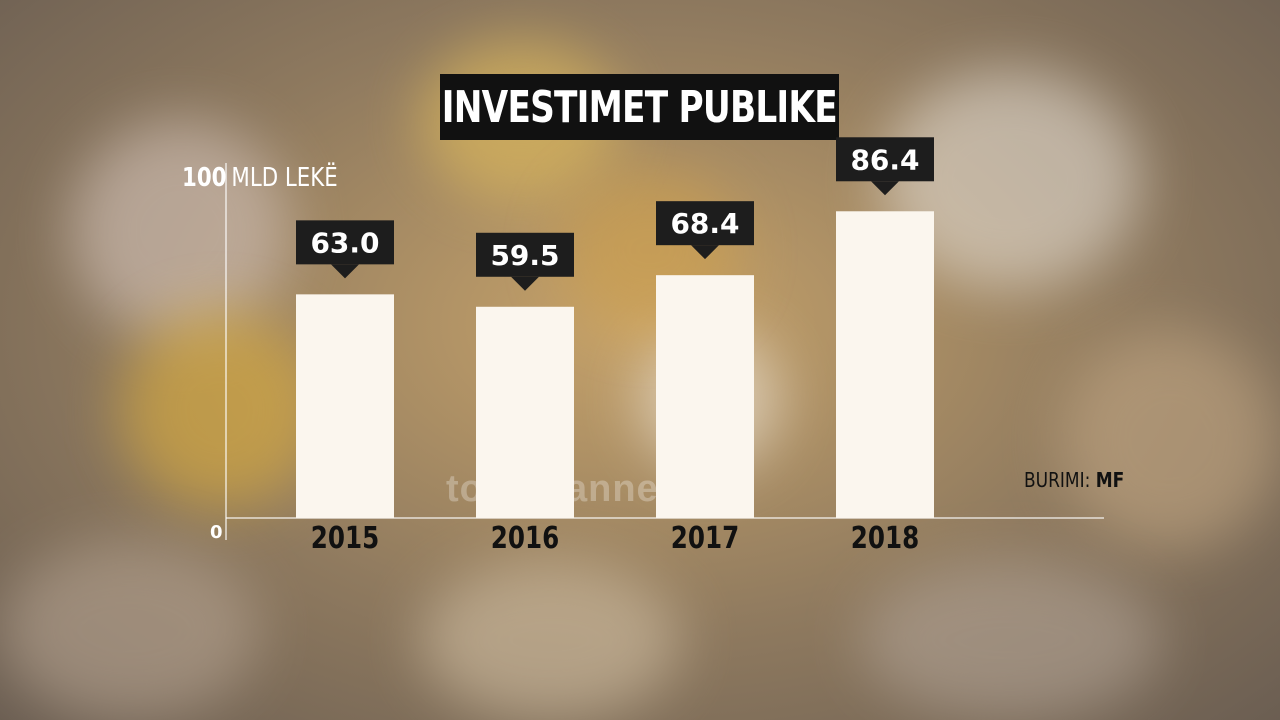 The height and width of the screenshot is (720, 1280). What do you see at coordinates (216, 532) in the screenshot?
I see `y-axis-zero-tick: 0` at bounding box center [216, 532].